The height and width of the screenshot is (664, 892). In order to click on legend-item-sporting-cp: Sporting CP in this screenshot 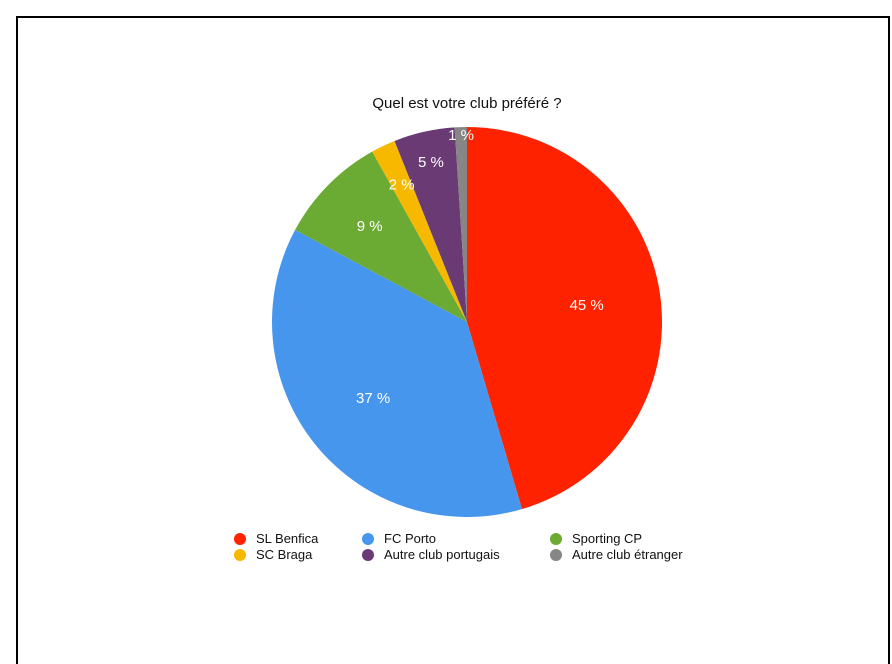, I will do `click(596, 538)`.